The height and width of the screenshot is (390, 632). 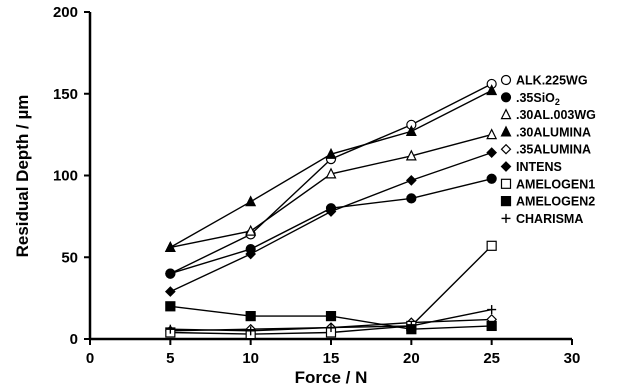 What do you see at coordinates (557, 102) in the screenshot?
I see `legend-subscript: 2` at bounding box center [557, 102].